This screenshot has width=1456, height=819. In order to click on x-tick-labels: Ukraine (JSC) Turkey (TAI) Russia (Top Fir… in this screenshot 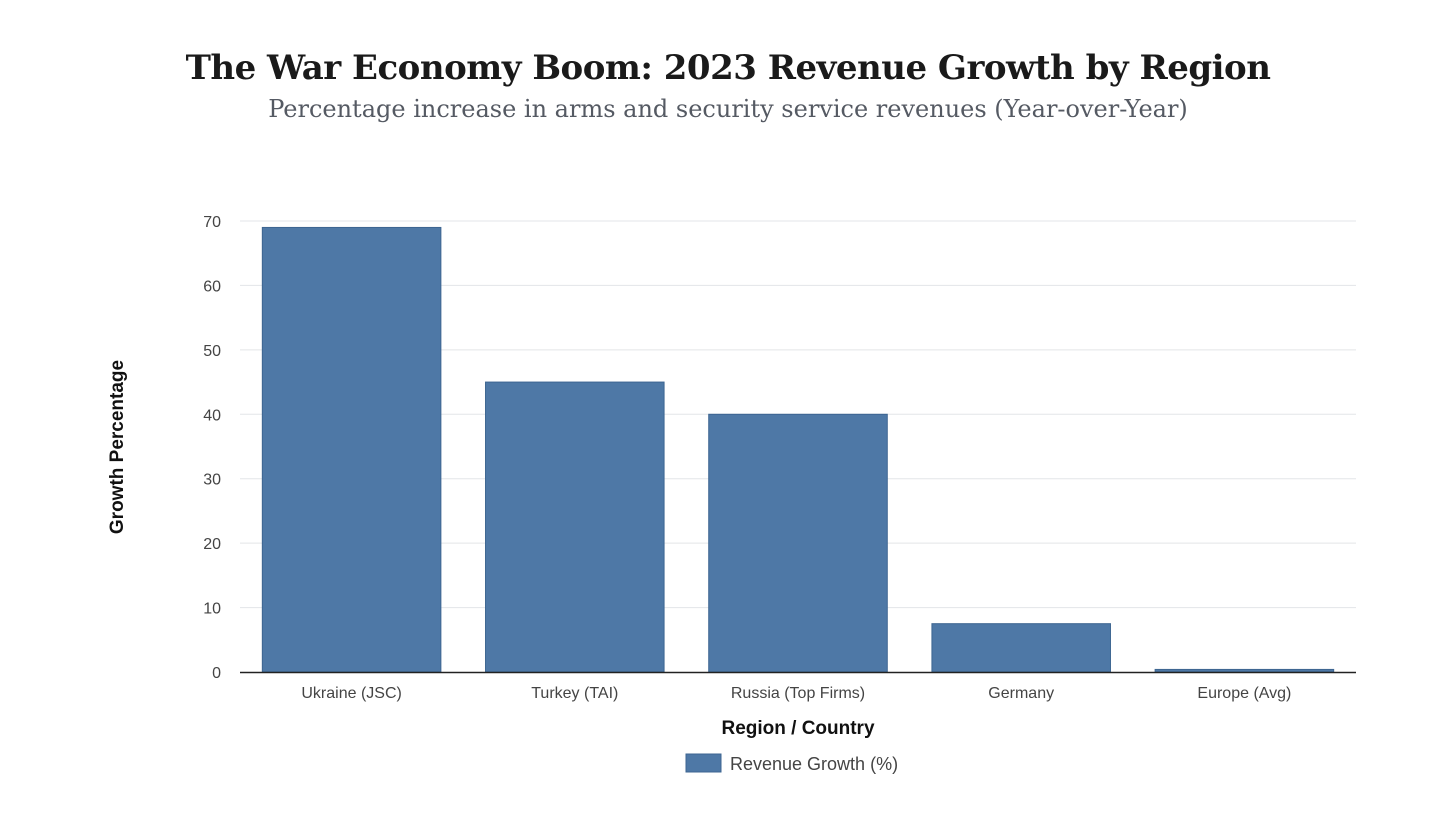, I will do `click(796, 693)`.